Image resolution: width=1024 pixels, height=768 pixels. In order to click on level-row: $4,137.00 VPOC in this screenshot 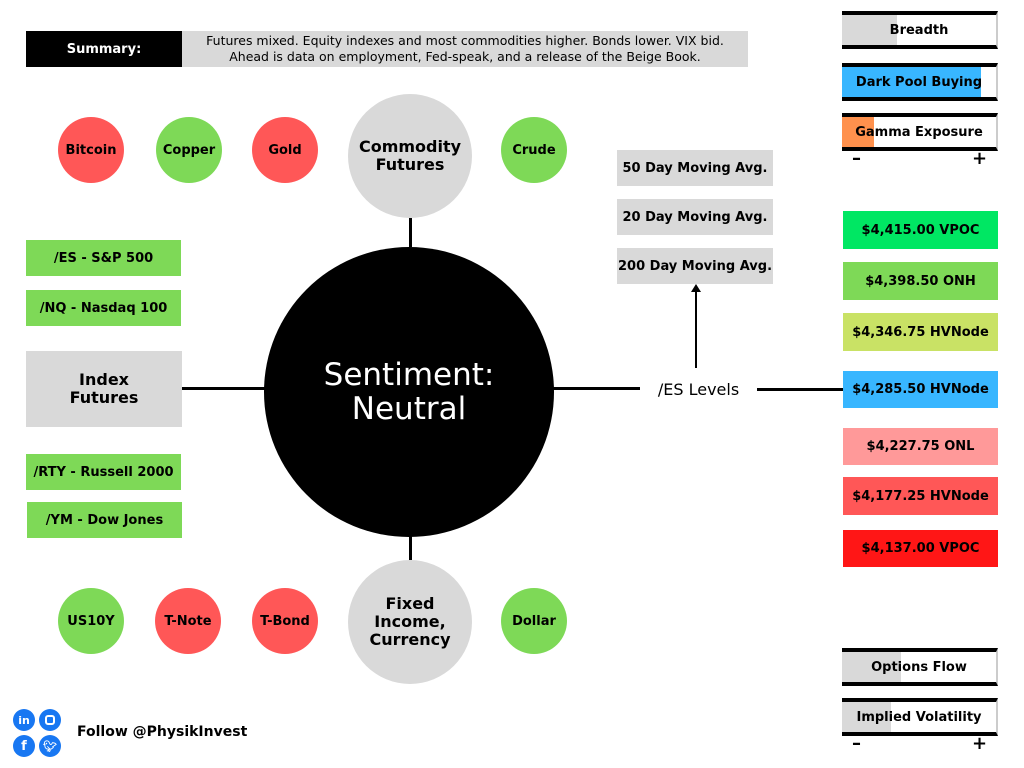, I will do `click(920, 548)`.